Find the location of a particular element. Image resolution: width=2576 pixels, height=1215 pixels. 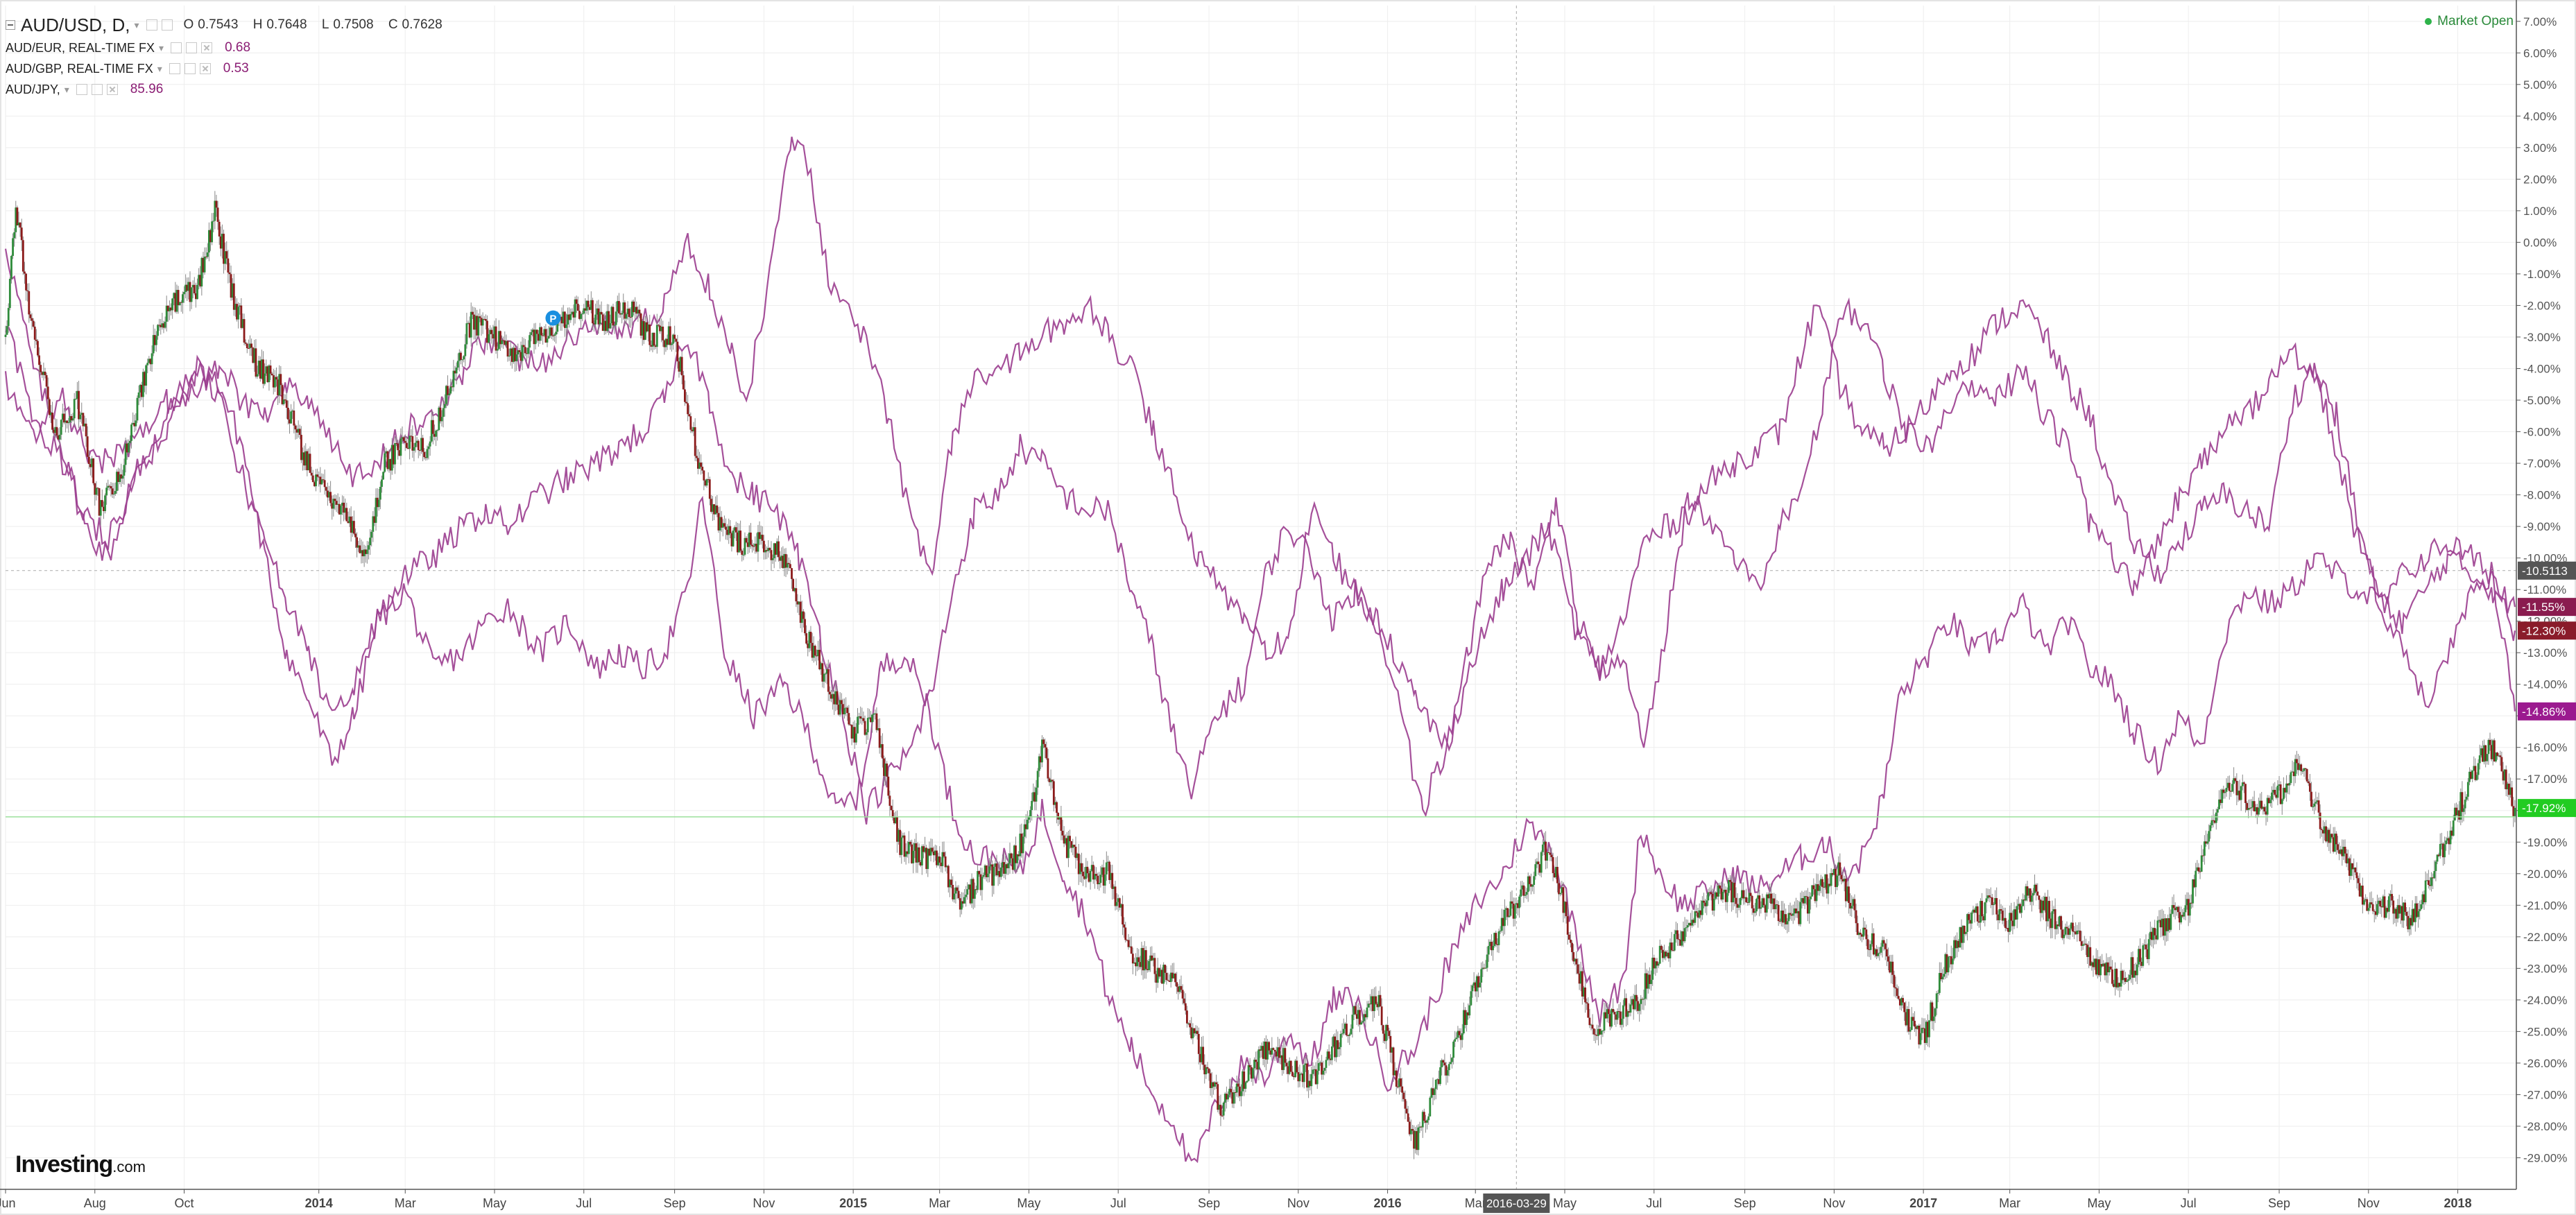

investing-logo: Investing.com is located at coordinates (80, 1164).